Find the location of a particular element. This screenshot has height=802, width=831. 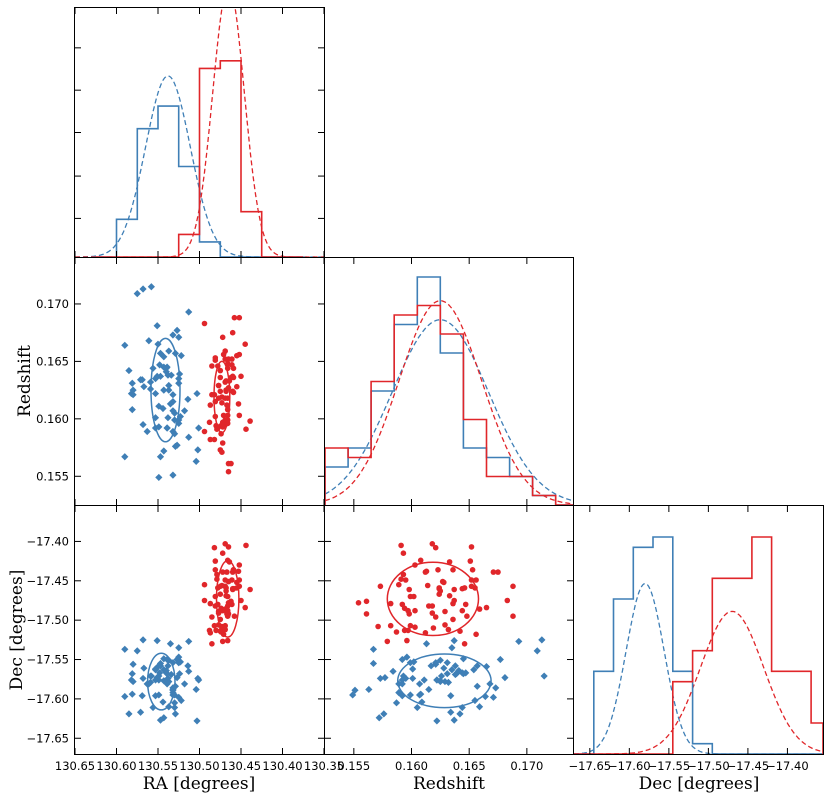

dec-left-tick-label: −17.40 is located at coordinates (47, 541).